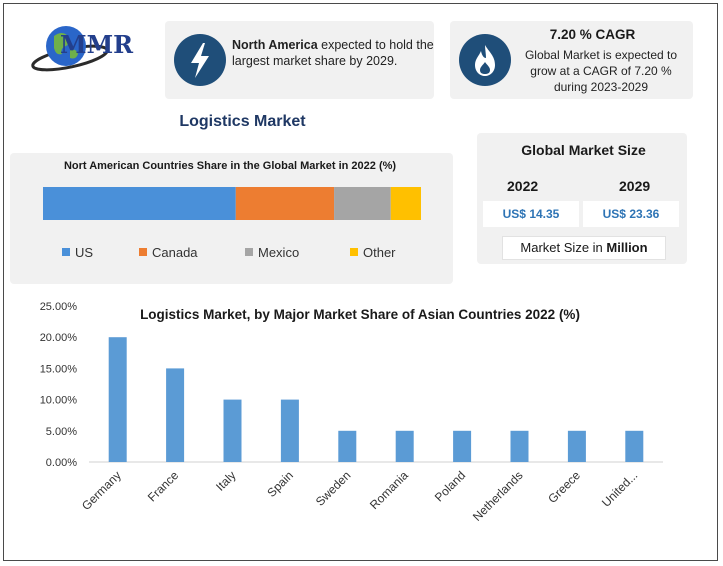  What do you see at coordinates (59, 401) in the screenshot?
I see `y-tick-label: 10.00%` at bounding box center [59, 401].